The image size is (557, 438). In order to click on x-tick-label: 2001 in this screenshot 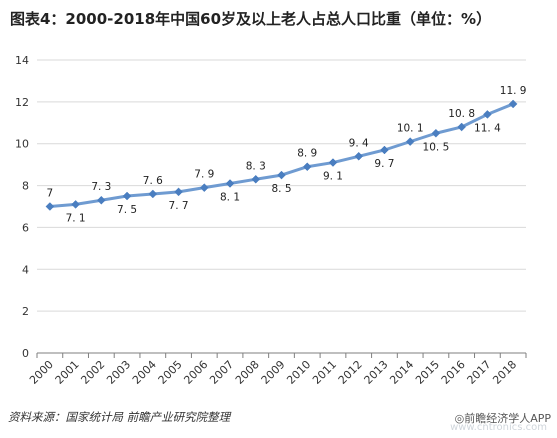, I will do `click(67, 372)`.